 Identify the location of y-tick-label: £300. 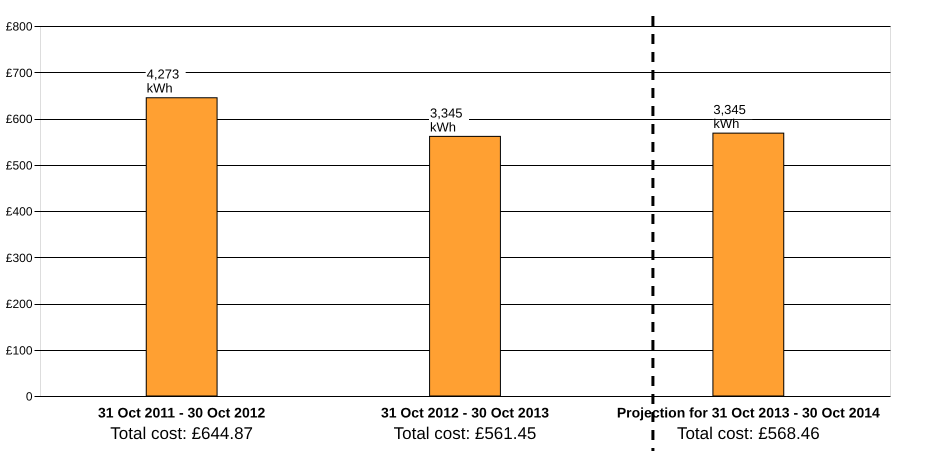
(19, 257).